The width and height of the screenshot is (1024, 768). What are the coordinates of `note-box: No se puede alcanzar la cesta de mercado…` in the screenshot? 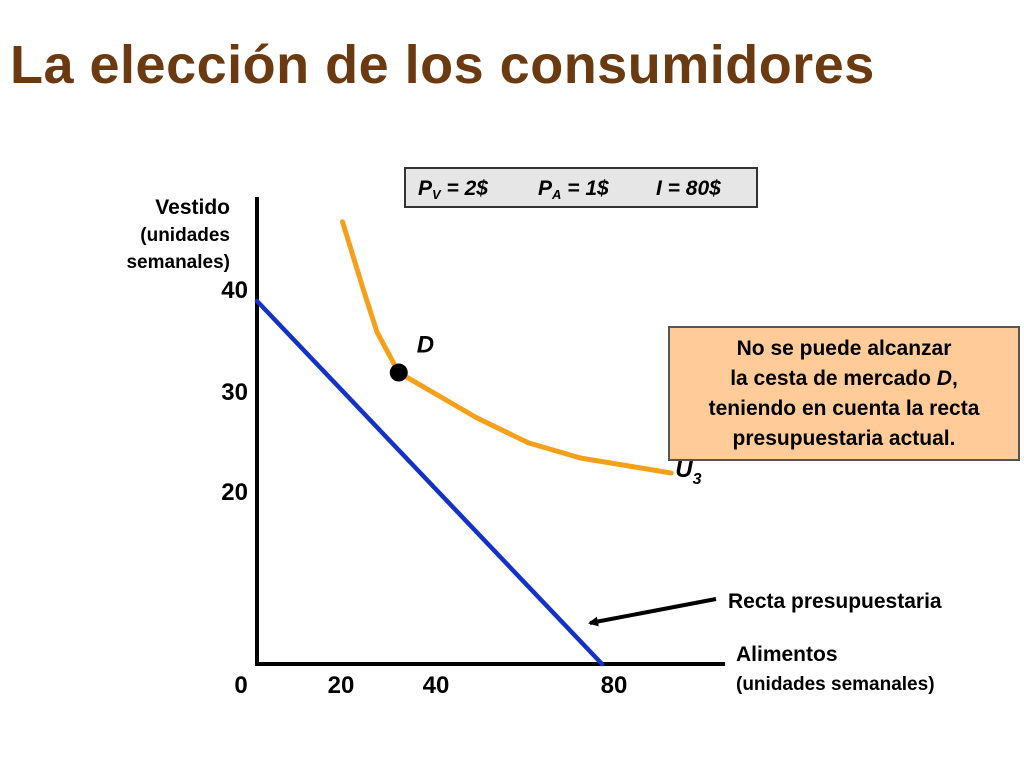 It's located at (844, 393).